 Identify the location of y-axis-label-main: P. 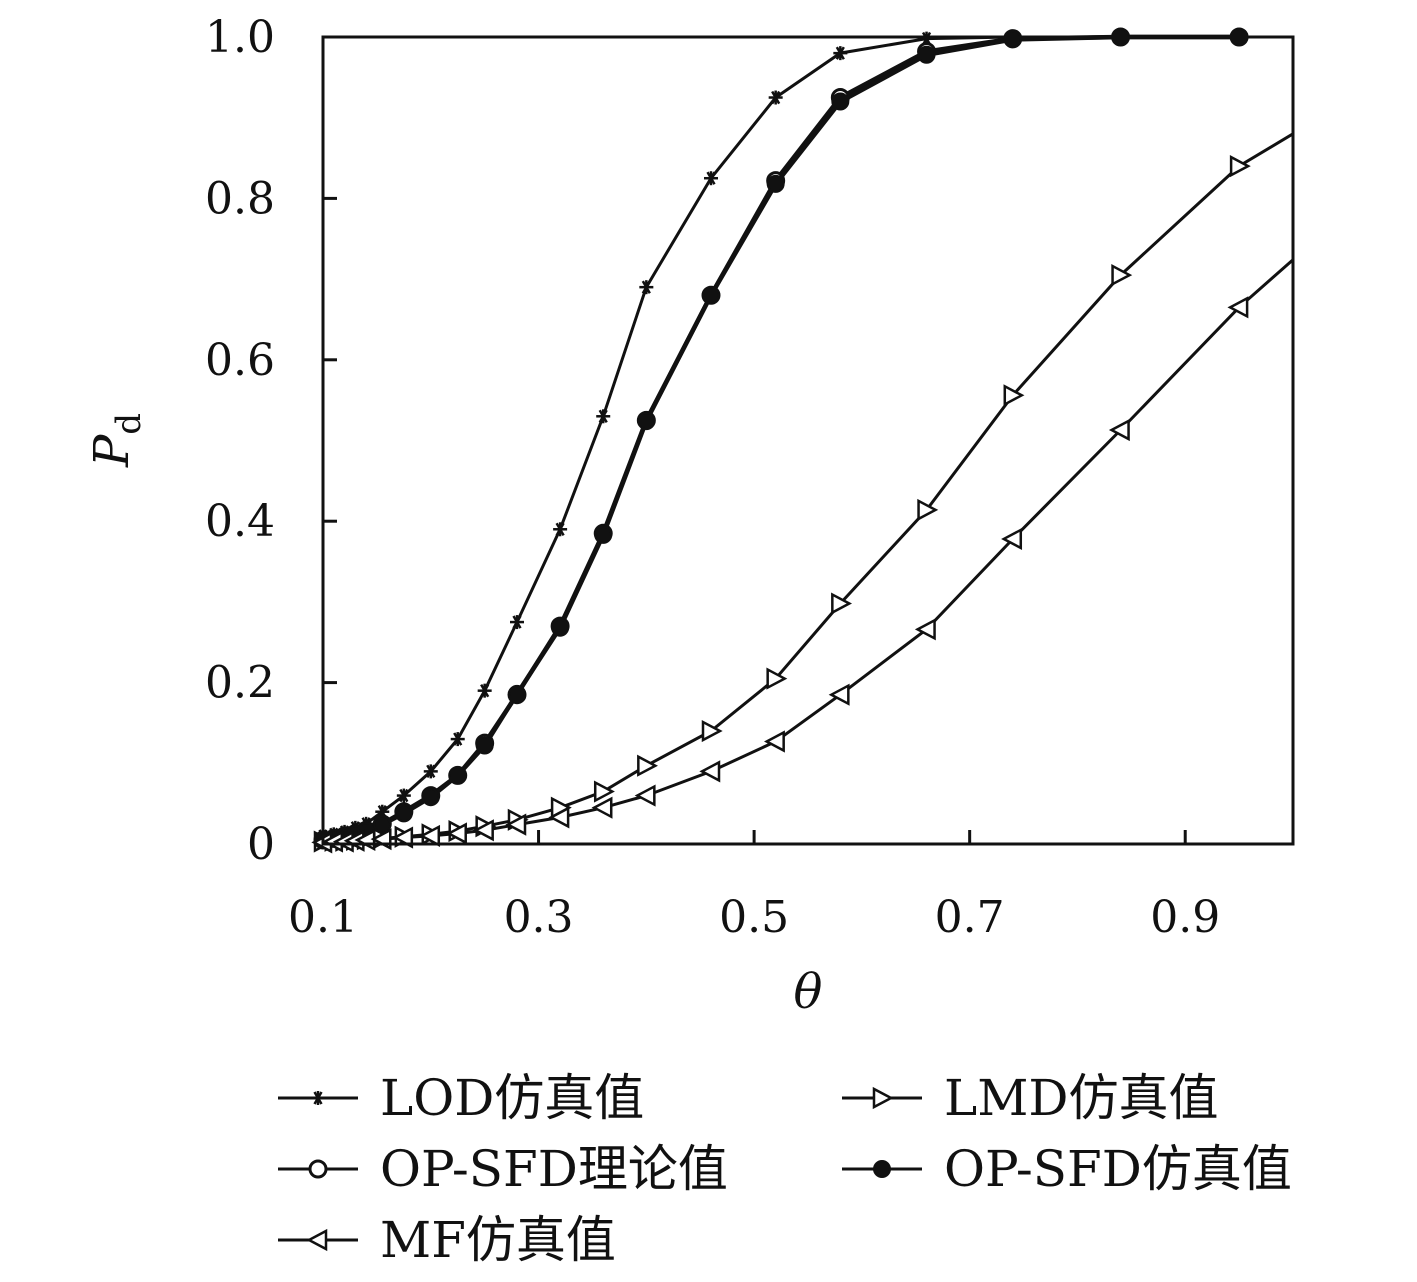
(112, 451).